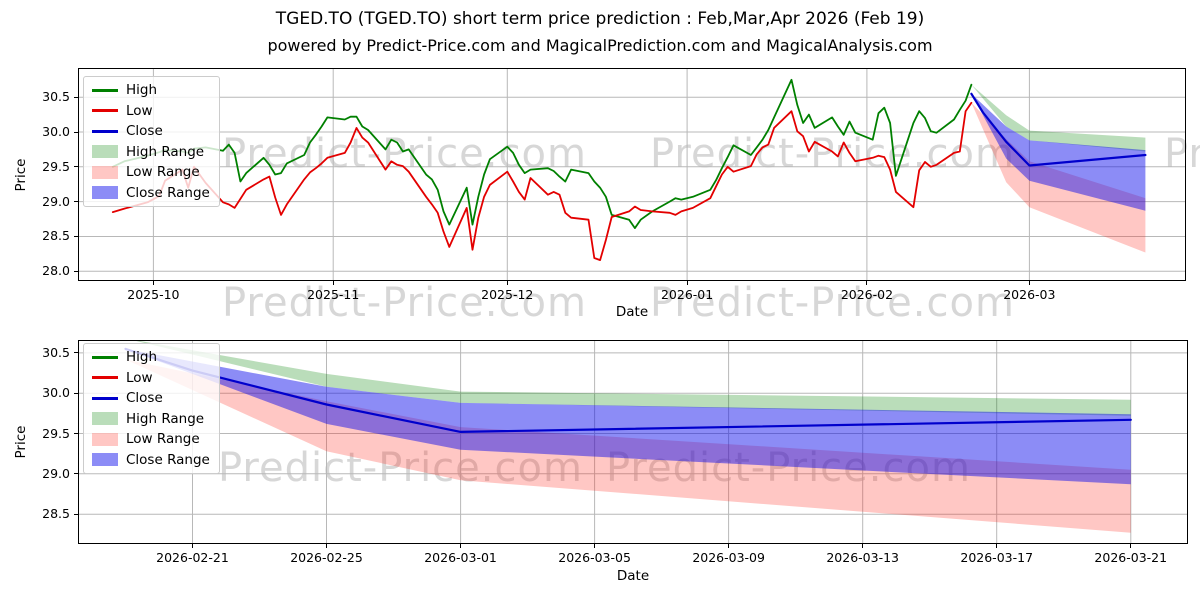 This screenshot has width=1200, height=600. What do you see at coordinates (997, 557) in the screenshot?
I see `x-tick-label: 2026-03-17` at bounding box center [997, 557].